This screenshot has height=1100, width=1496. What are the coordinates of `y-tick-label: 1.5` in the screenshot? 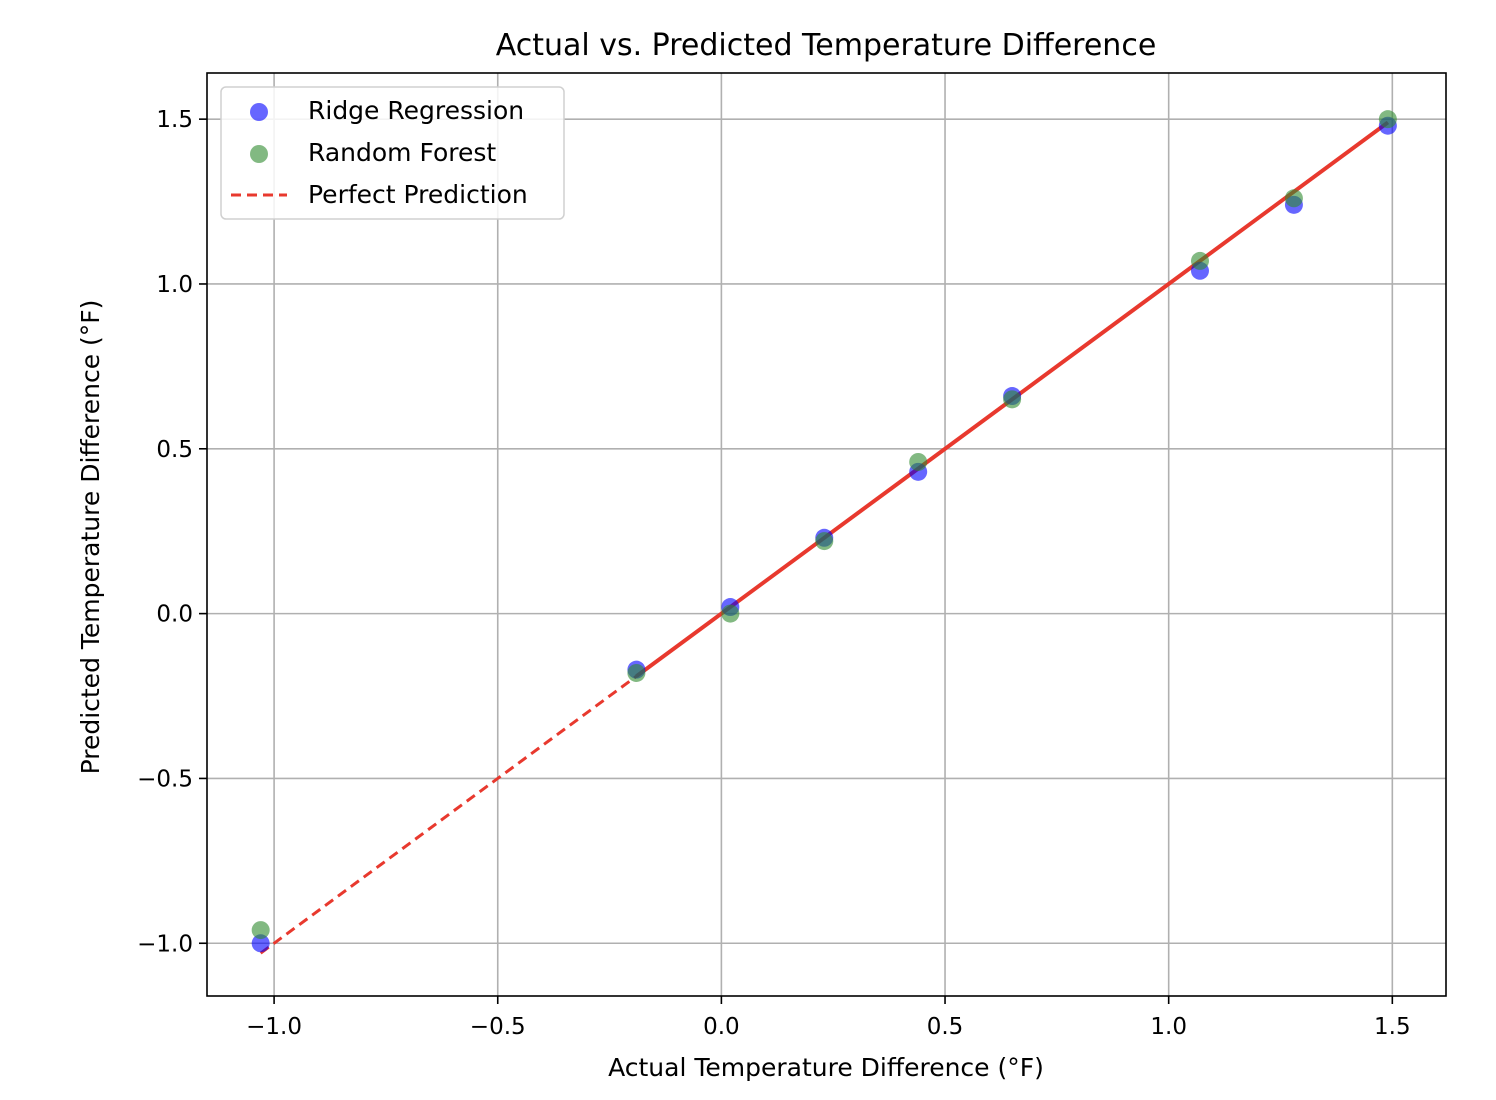 It's located at (174, 120).